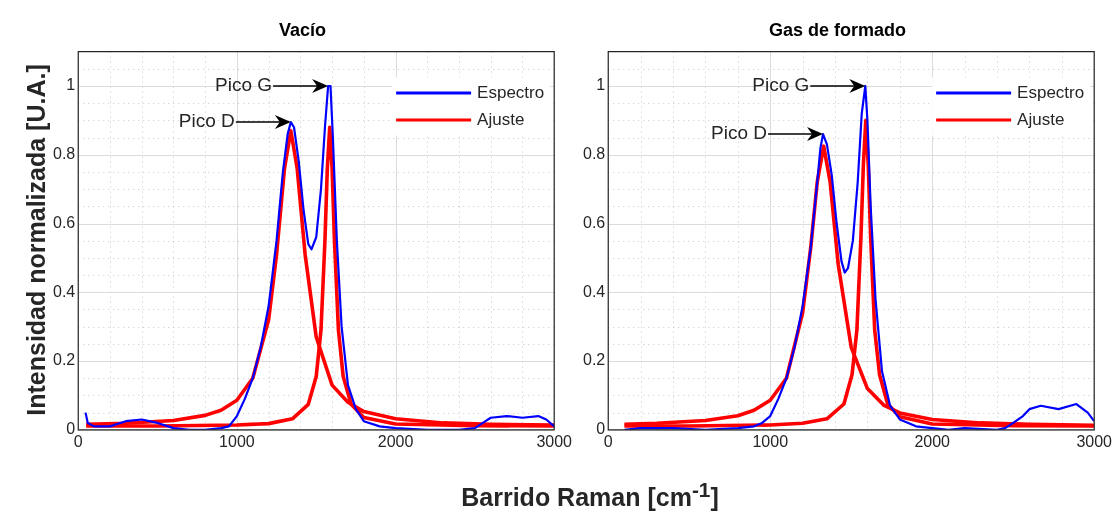 The width and height of the screenshot is (1115, 516). What do you see at coordinates (302, 29) in the screenshot?
I see `chart-title: Vacío` at bounding box center [302, 29].